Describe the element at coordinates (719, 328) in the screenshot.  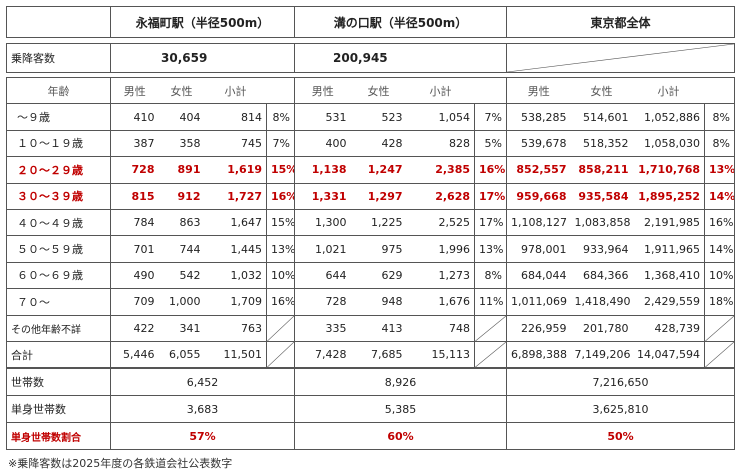
I see `area3-pct-cell` at that location.